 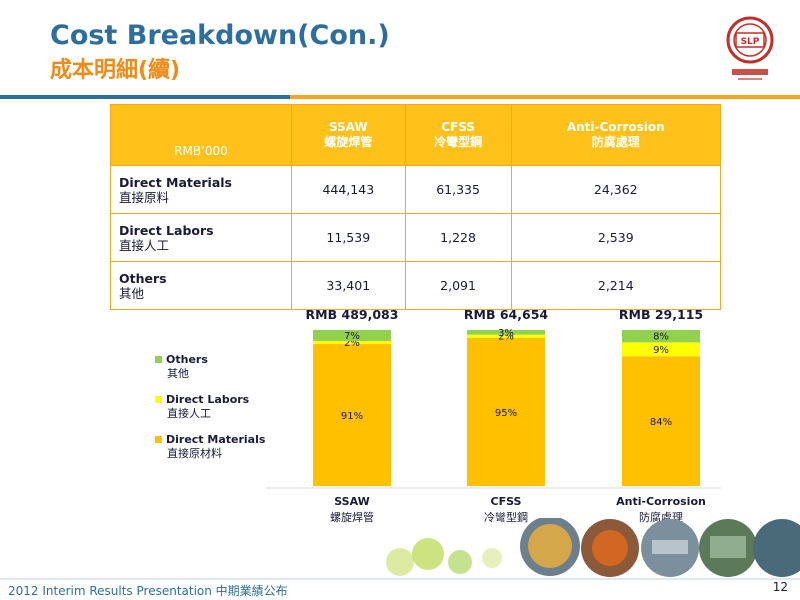 What do you see at coordinates (201, 237) in the screenshot?
I see `row-label: Direct Labors 直接人工` at bounding box center [201, 237].